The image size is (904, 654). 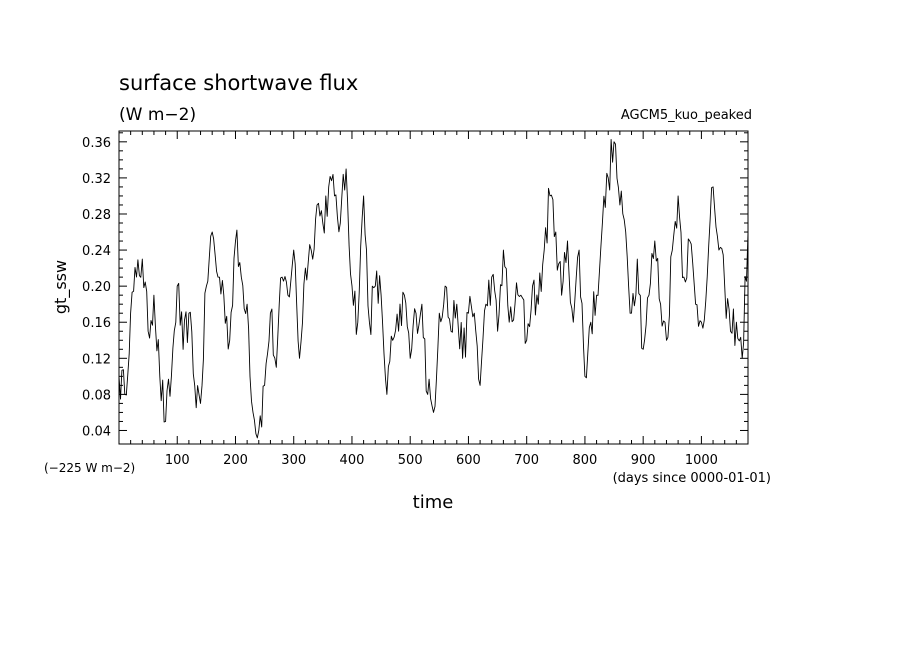 What do you see at coordinates (177, 460) in the screenshot?
I see `x-tick-label: 100` at bounding box center [177, 460].